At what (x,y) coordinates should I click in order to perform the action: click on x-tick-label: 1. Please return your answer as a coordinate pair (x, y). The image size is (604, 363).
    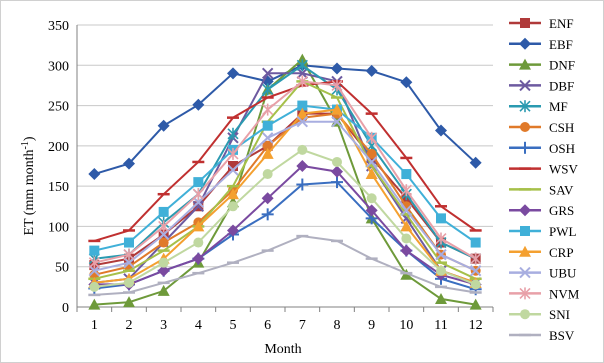
    Looking at the image, I should click on (94, 325).